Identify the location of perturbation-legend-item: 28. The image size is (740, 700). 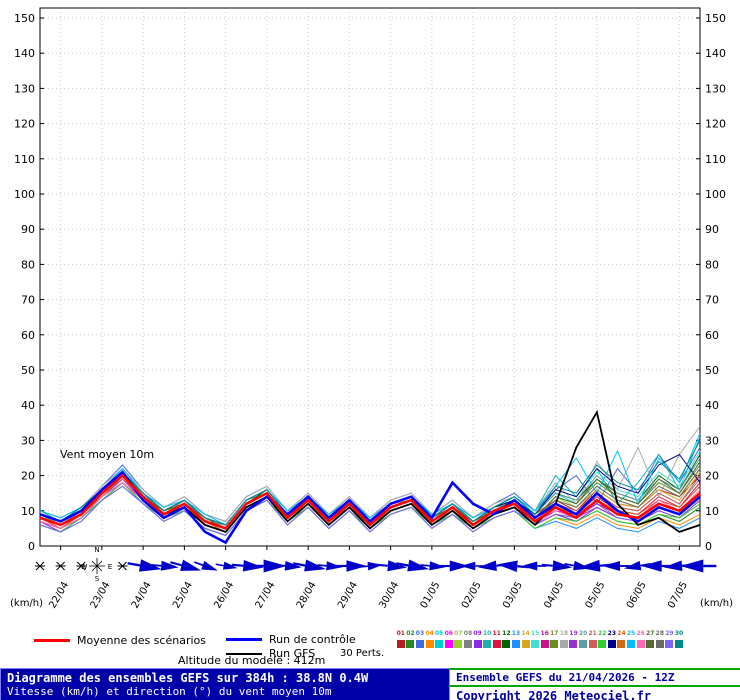
(660, 639).